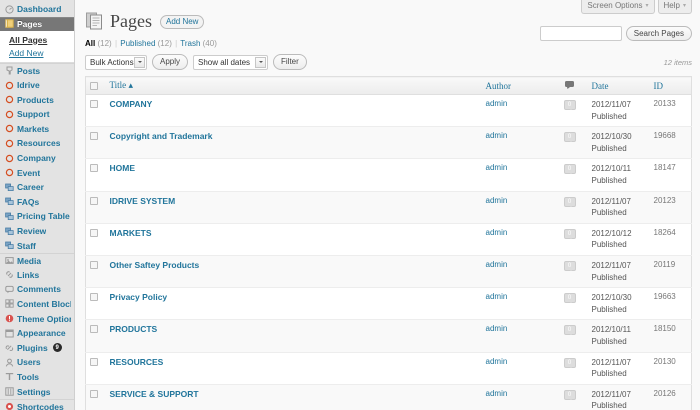 This screenshot has width=700, height=410. Describe the element at coordinates (37, 114) in the screenshot. I see `sidebar-item-support: Support` at that location.